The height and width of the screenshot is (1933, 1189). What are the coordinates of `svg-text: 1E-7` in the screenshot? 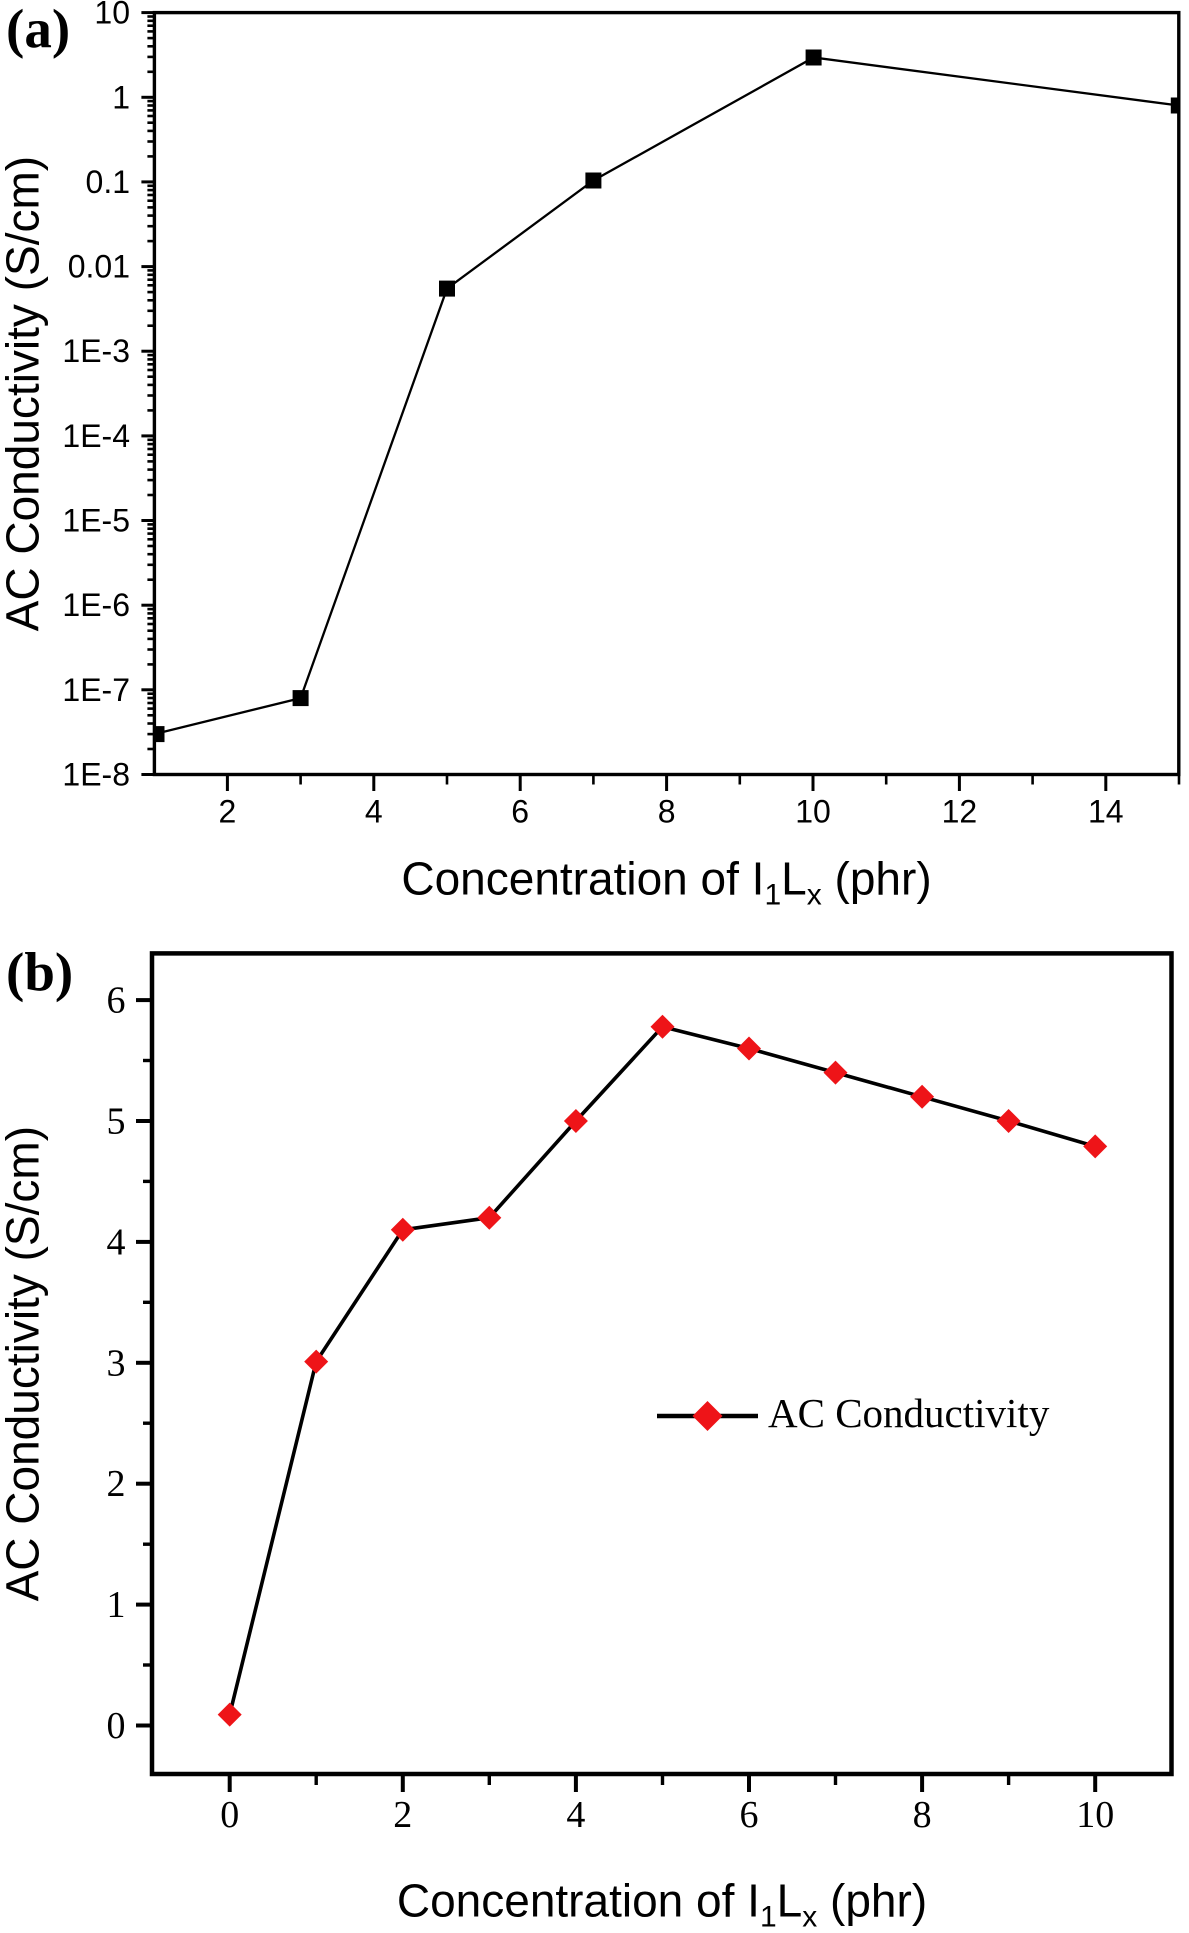 It's located at (96, 690).